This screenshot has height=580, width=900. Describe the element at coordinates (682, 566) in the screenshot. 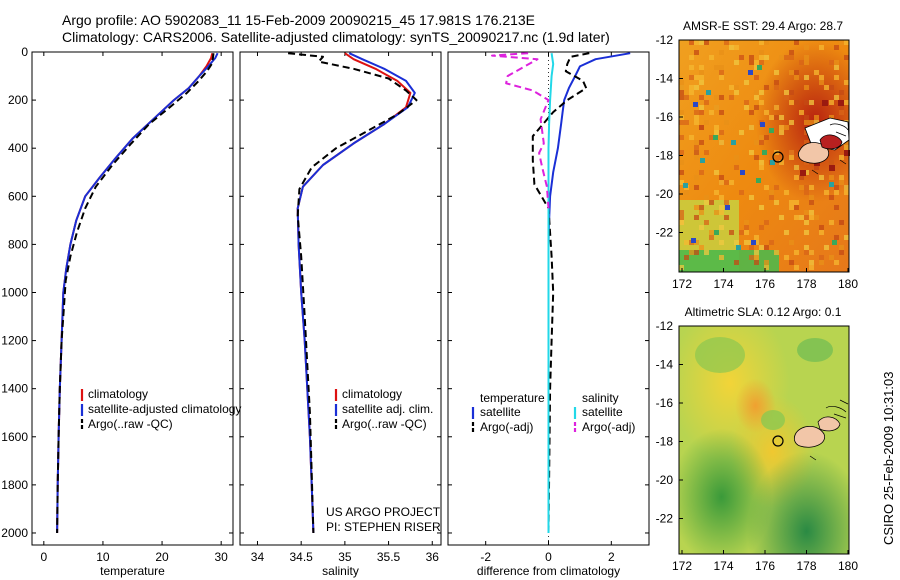

I see `map-xtick-label: 172` at that location.